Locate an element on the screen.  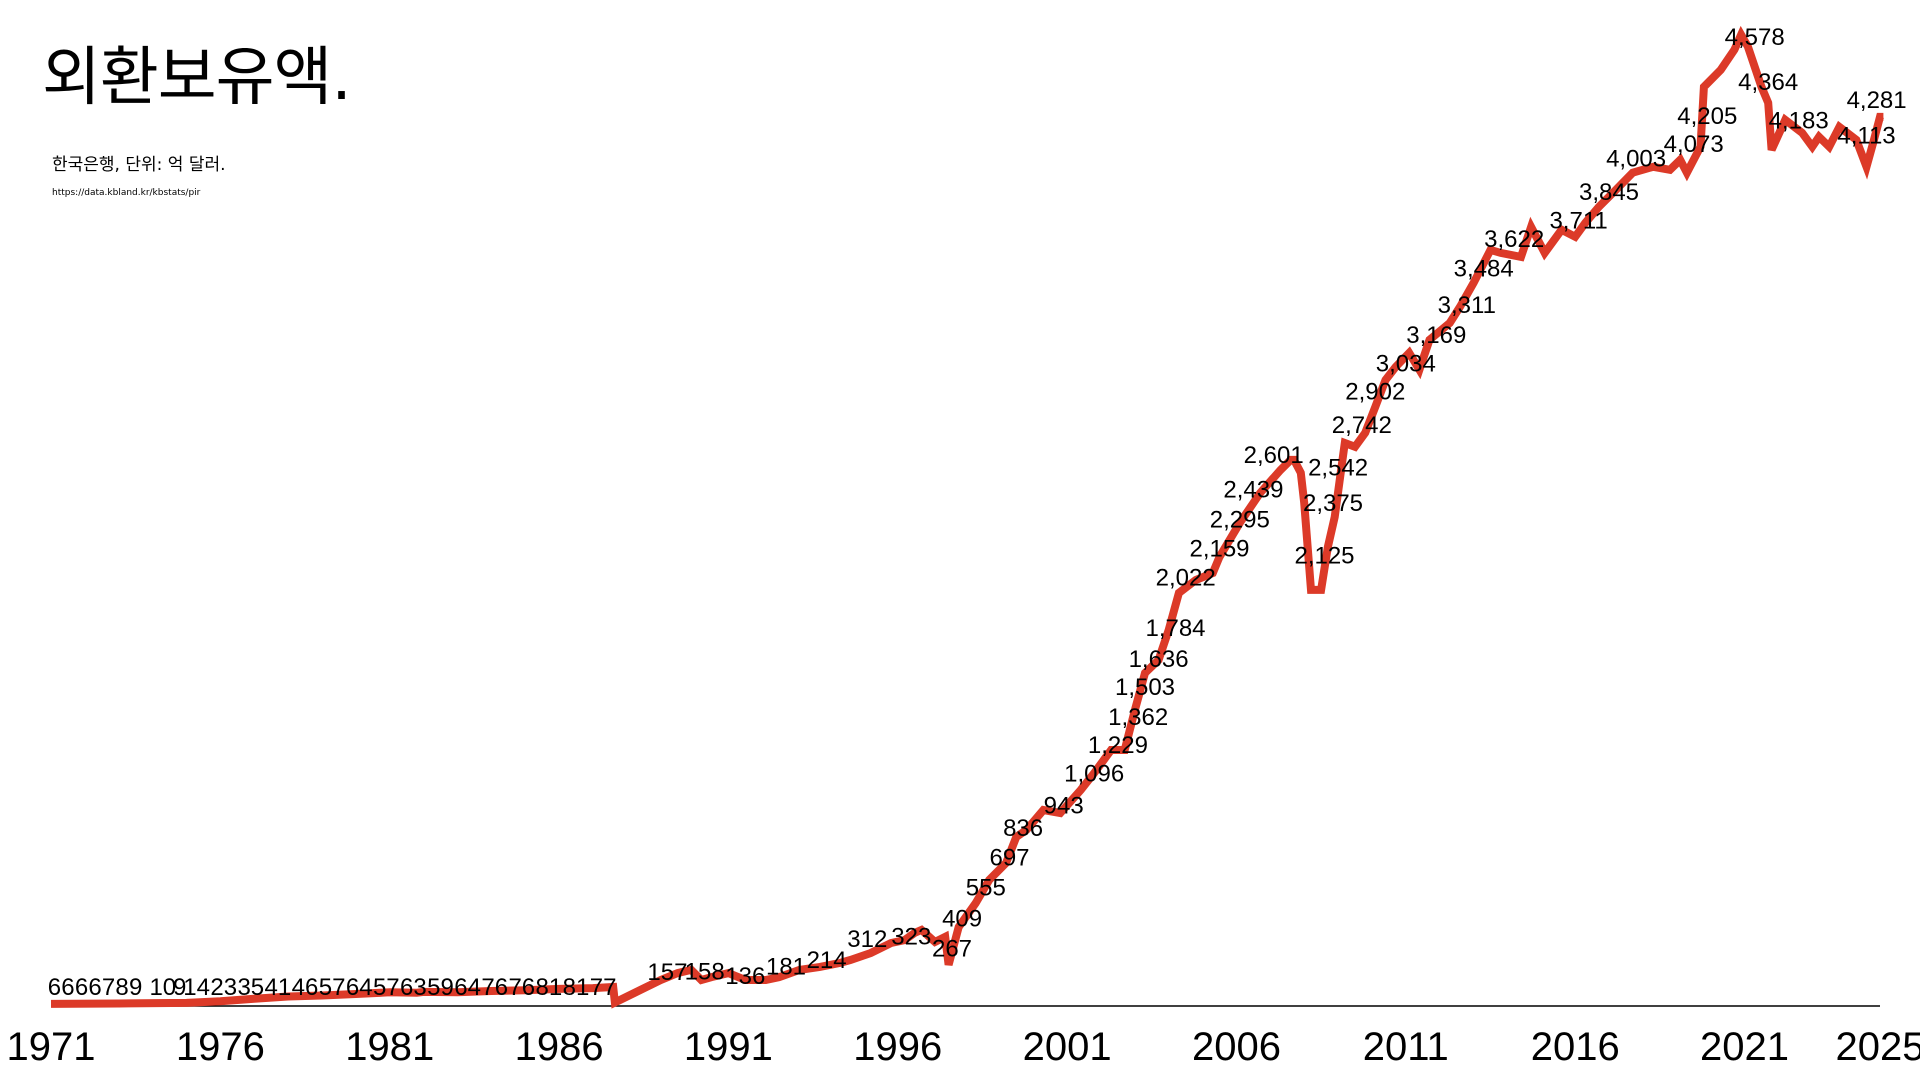
data-label: 4,003 is located at coordinates (1636, 159).